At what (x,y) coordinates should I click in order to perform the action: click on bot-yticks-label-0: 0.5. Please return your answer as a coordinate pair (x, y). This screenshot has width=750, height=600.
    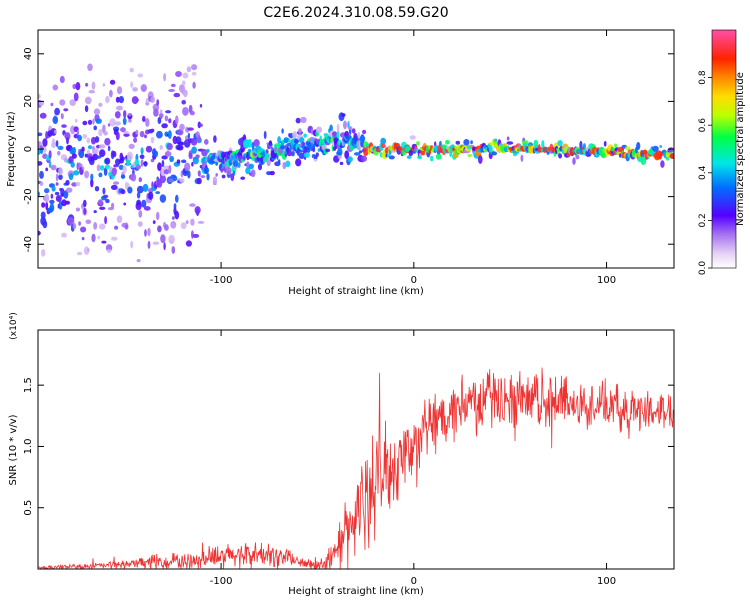
    Looking at the image, I should click on (28, 508).